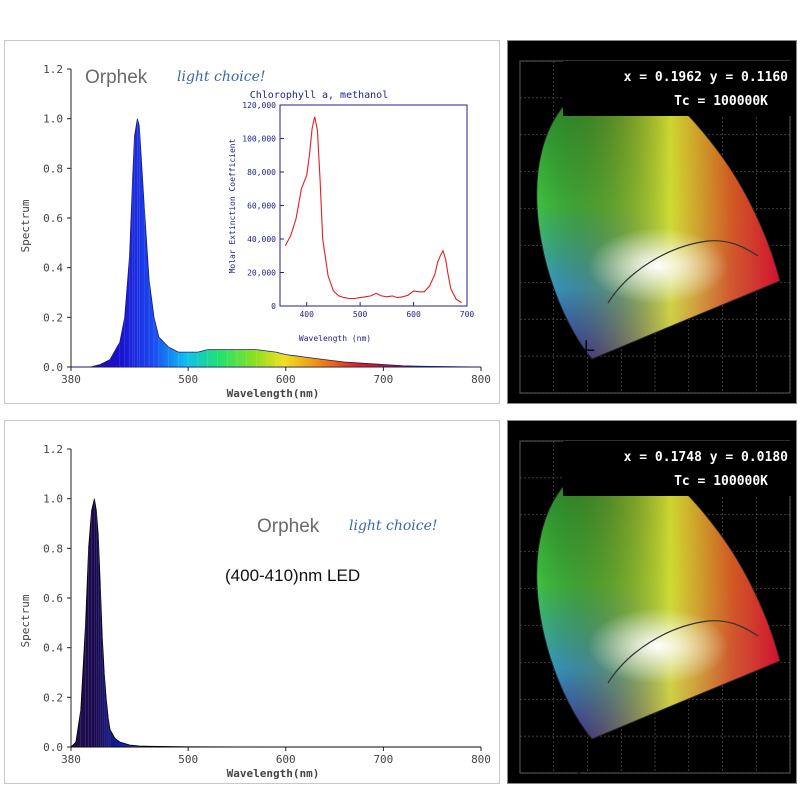 This screenshot has height=800, width=800. I want to click on inset-x-tick-label: 500, so click(360, 314).